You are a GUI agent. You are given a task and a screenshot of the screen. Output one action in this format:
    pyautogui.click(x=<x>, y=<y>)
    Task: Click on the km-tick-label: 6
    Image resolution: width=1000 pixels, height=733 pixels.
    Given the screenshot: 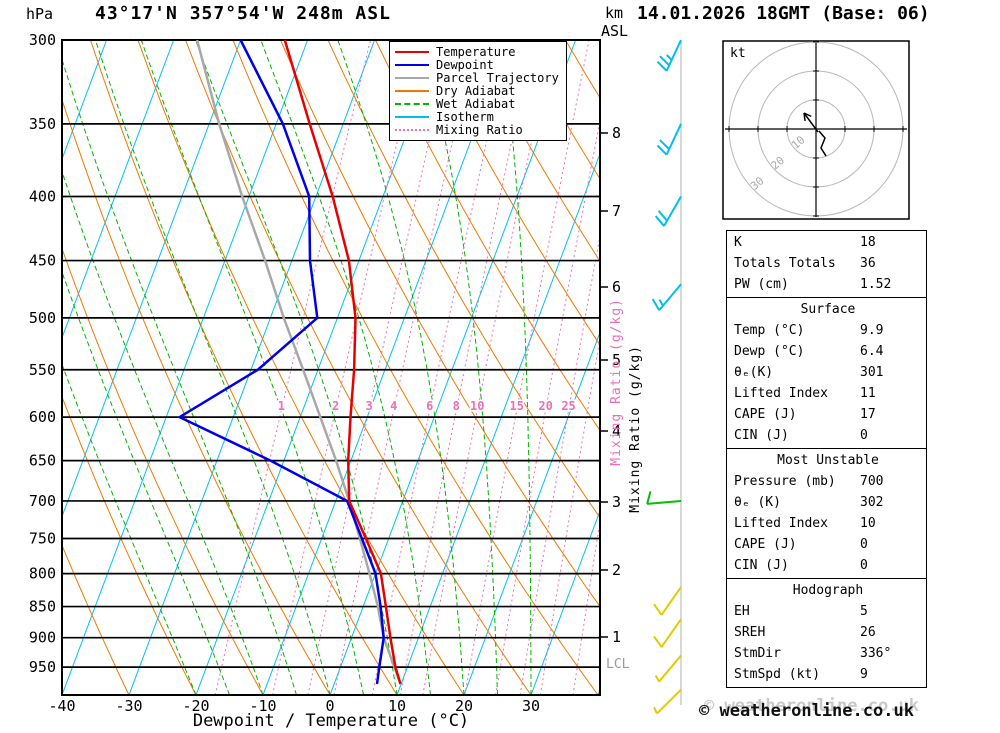 What is the action you would take?
    pyautogui.click(x=616, y=287)
    